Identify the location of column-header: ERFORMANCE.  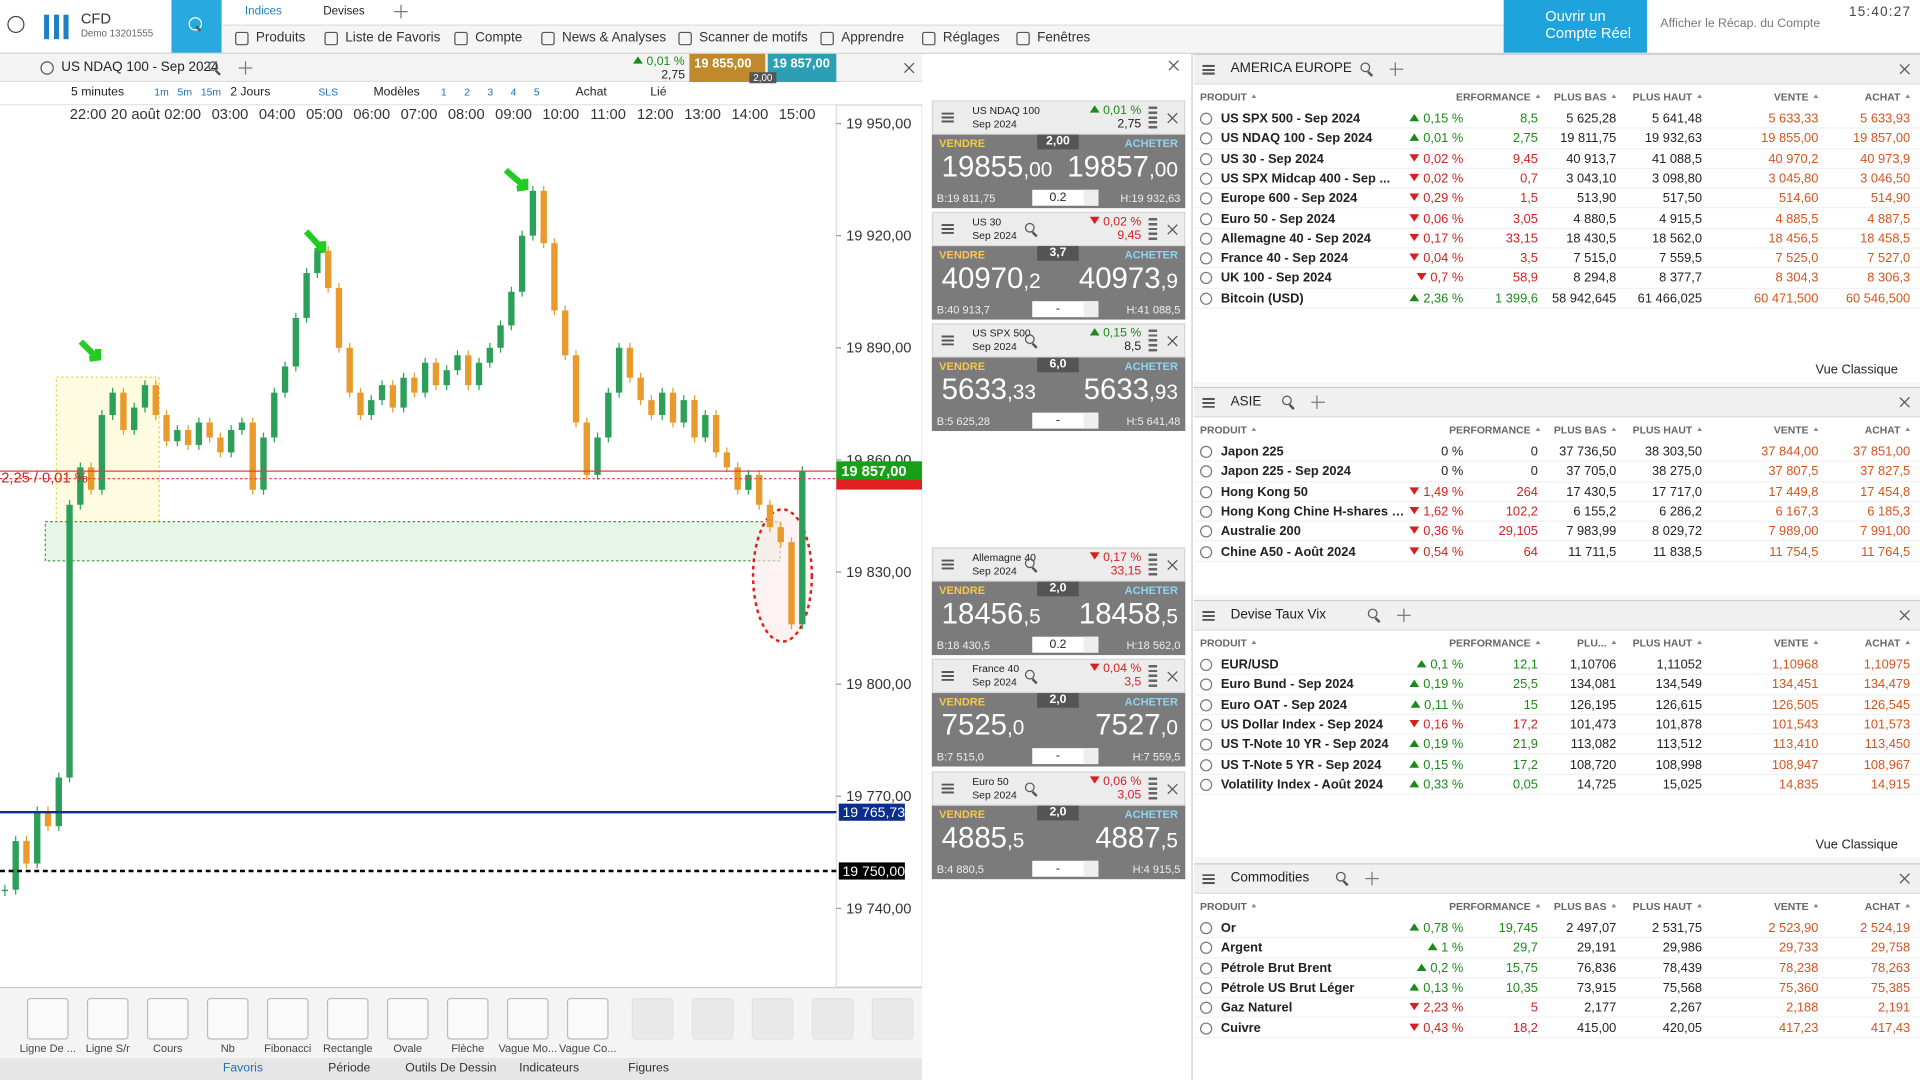
(1498, 97).